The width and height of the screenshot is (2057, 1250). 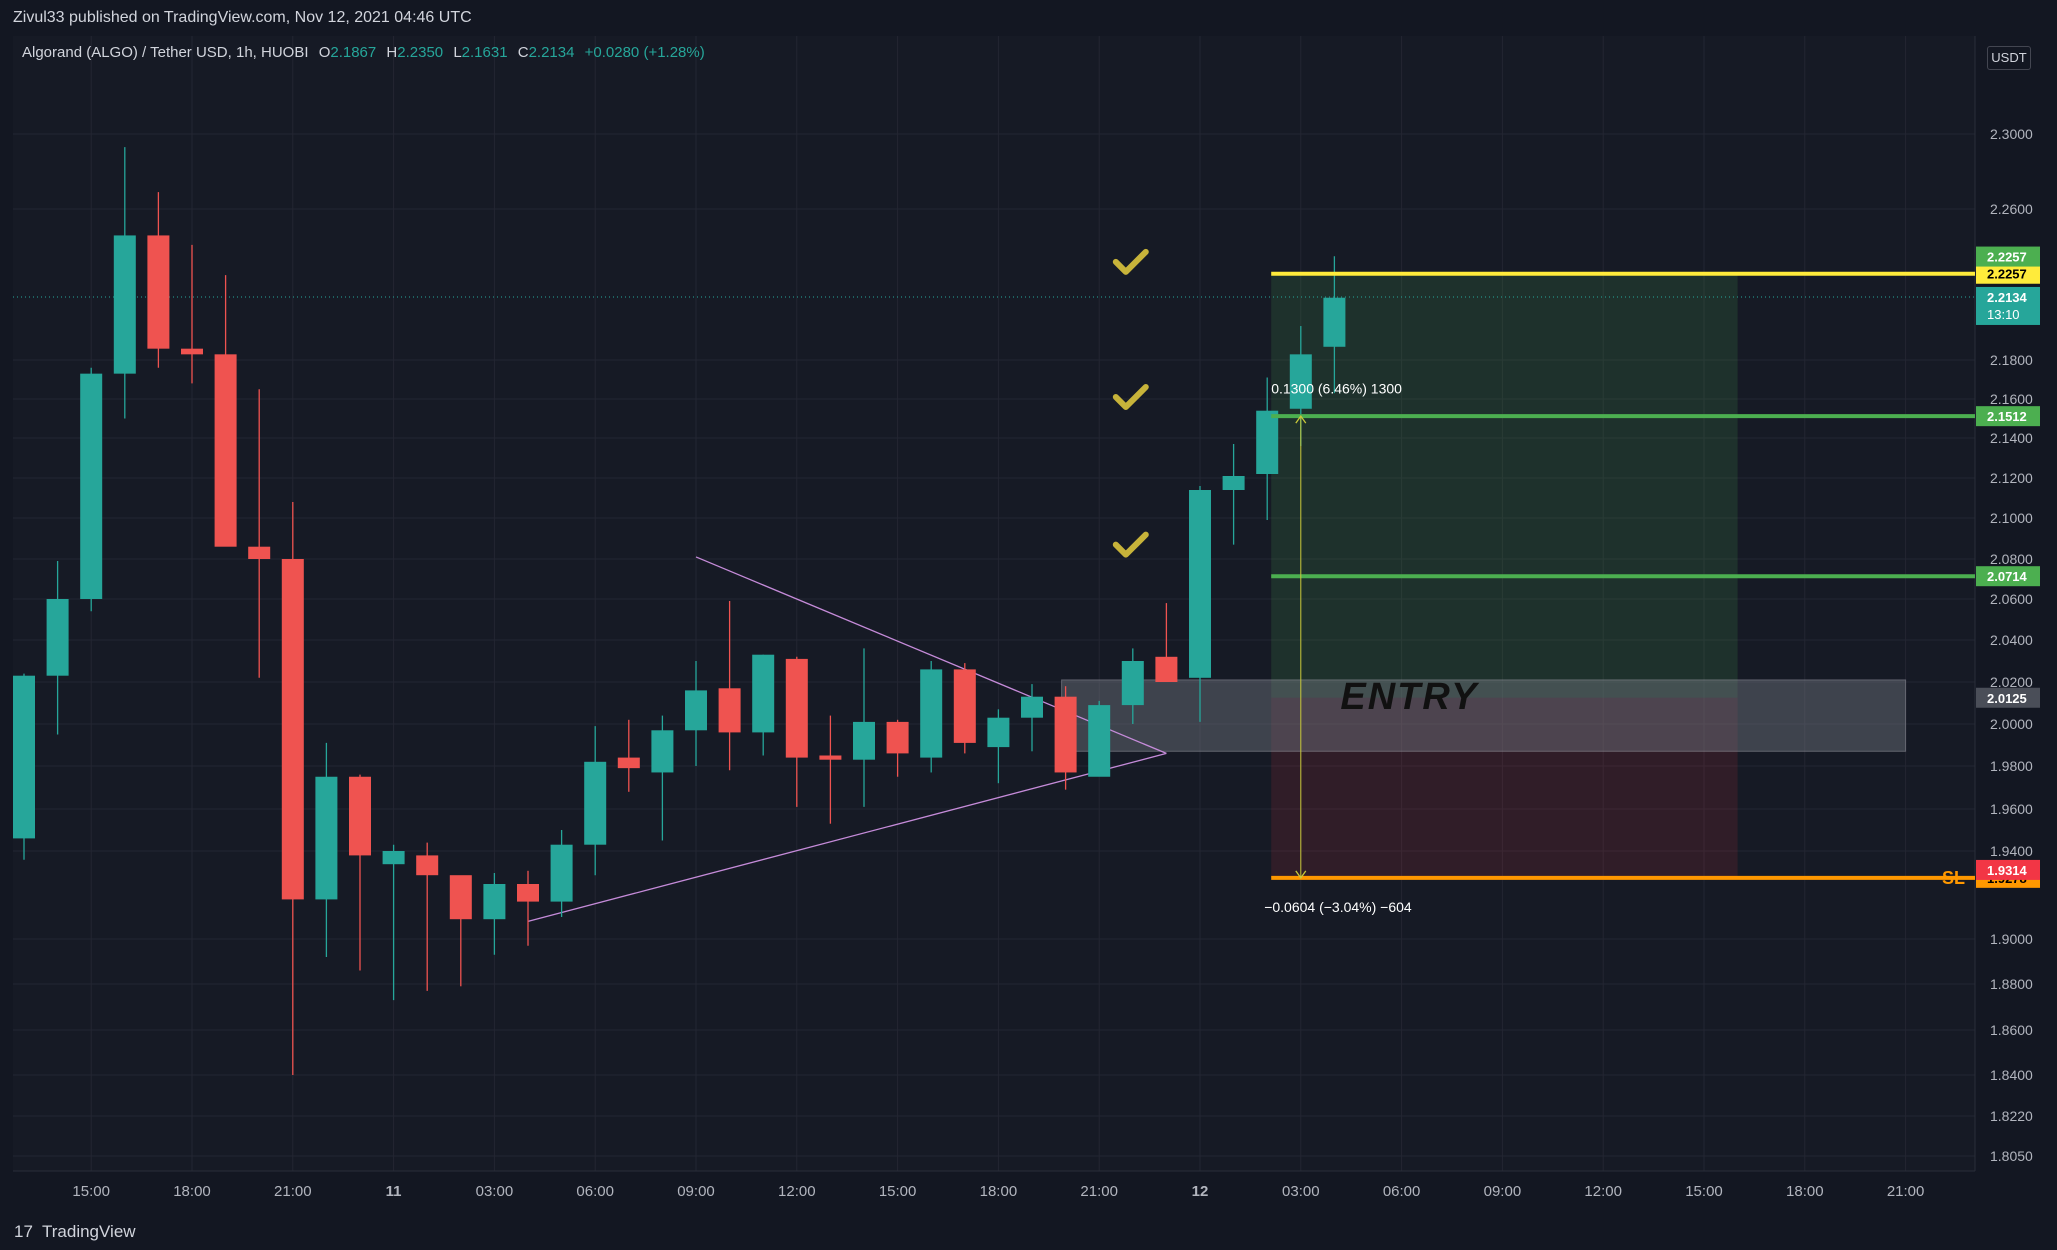 I want to click on symbol-name: Algorand (ALGO) / Tether USD, 1h, HUOBI, so click(x=165, y=52).